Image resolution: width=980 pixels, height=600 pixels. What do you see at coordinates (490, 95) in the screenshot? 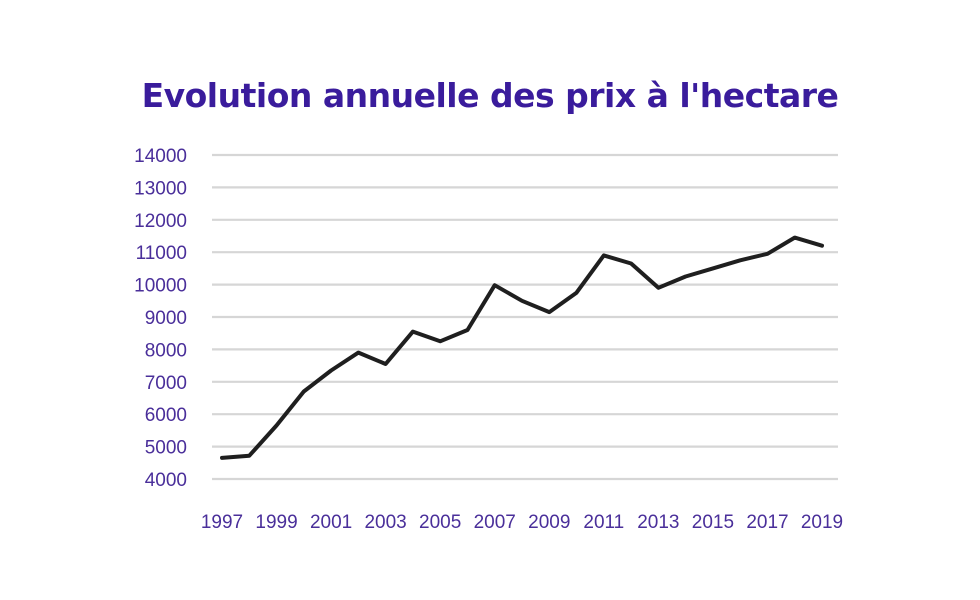
I see `chart-title: Evolution annuelle des prix à l'hectare` at bounding box center [490, 95].